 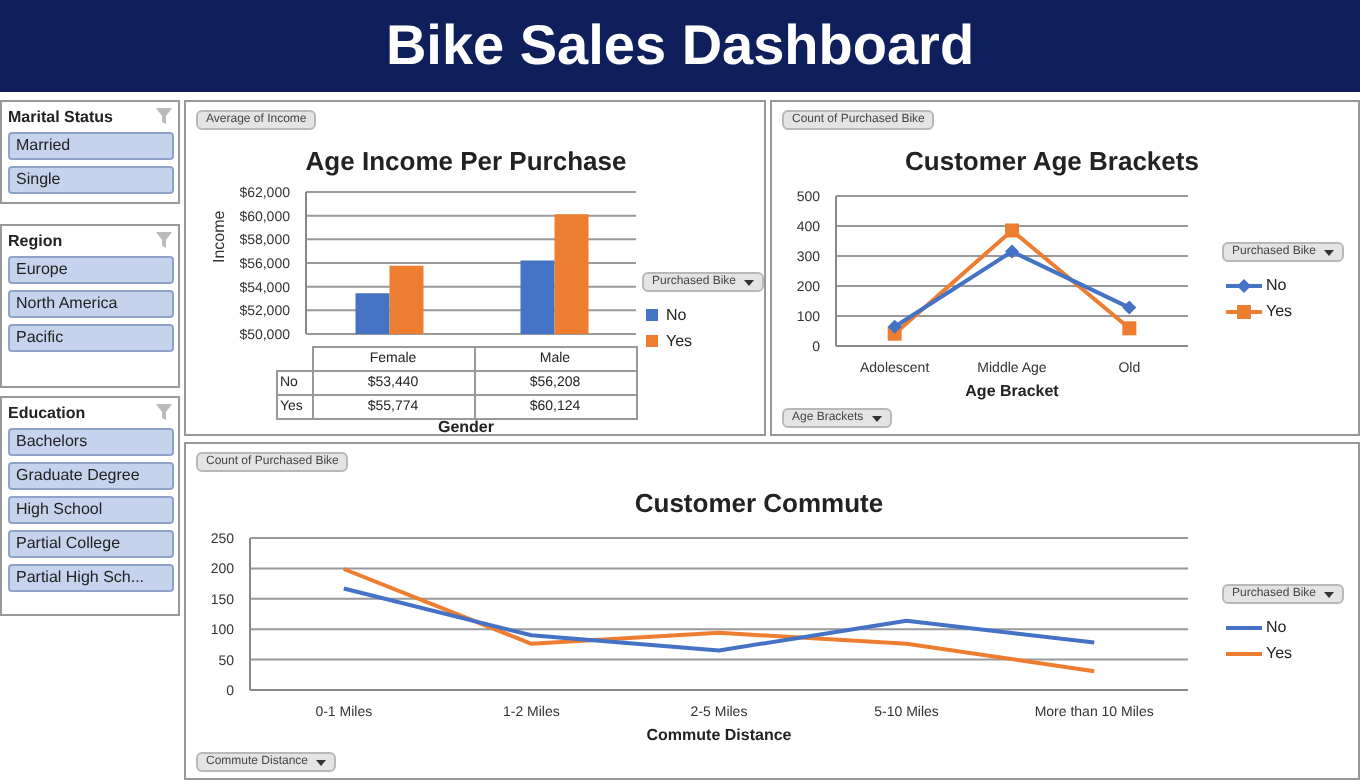 I want to click on filter-button: Graduate Degree, so click(x=91, y=476).